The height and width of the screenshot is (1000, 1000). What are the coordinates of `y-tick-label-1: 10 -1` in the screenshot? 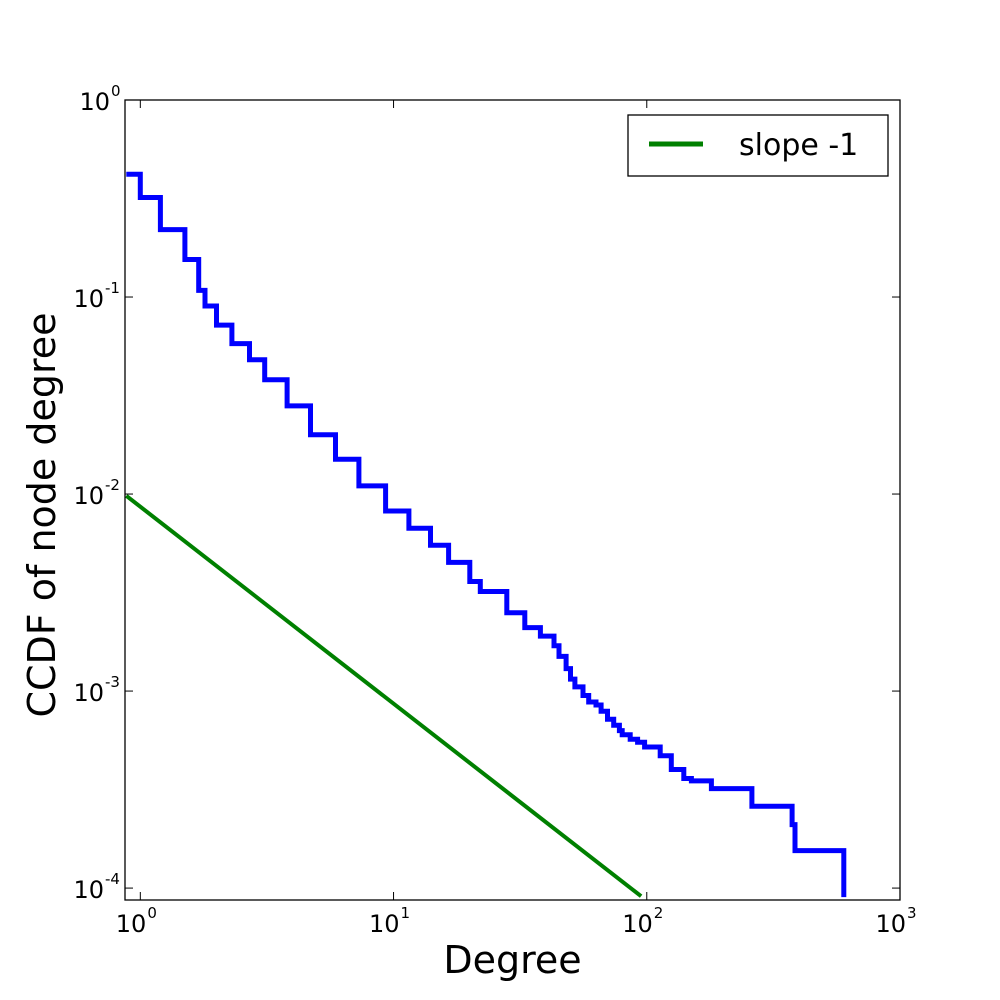 It's located at (96, 296).